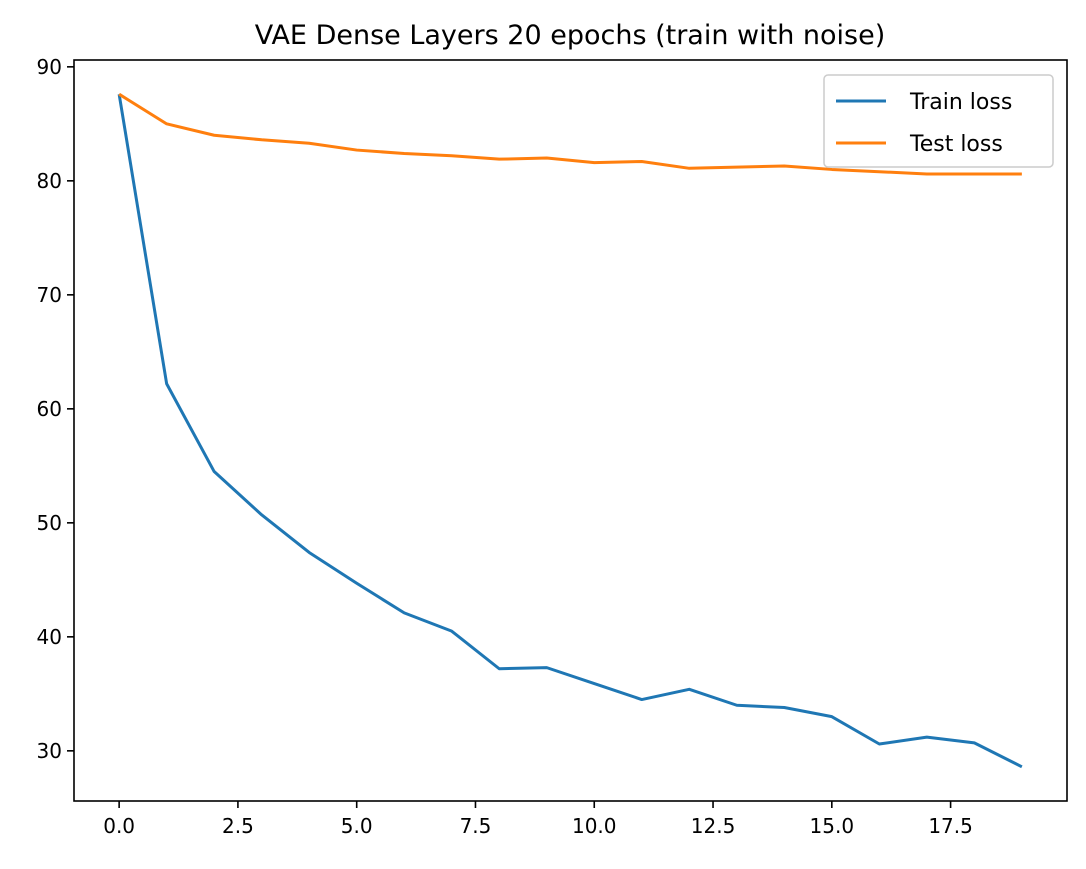 The image size is (1086, 869). I want to click on x-tick-label: 2.5, so click(238, 826).